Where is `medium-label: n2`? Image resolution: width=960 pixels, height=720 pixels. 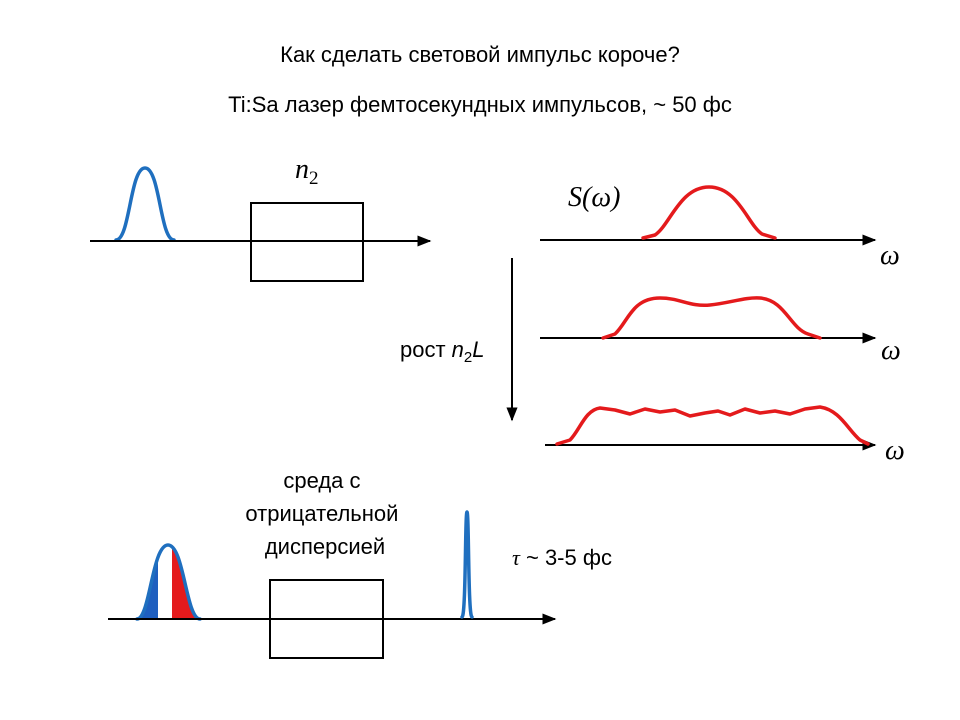 medium-label: n2 is located at coordinates (307, 171).